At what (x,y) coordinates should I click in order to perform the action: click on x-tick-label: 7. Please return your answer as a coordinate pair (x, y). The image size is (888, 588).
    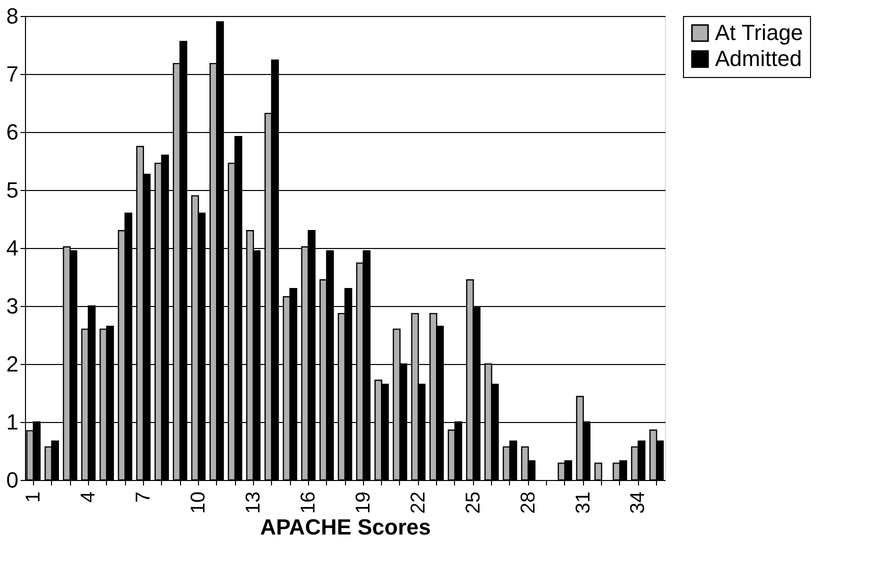
    Looking at the image, I should click on (143, 497).